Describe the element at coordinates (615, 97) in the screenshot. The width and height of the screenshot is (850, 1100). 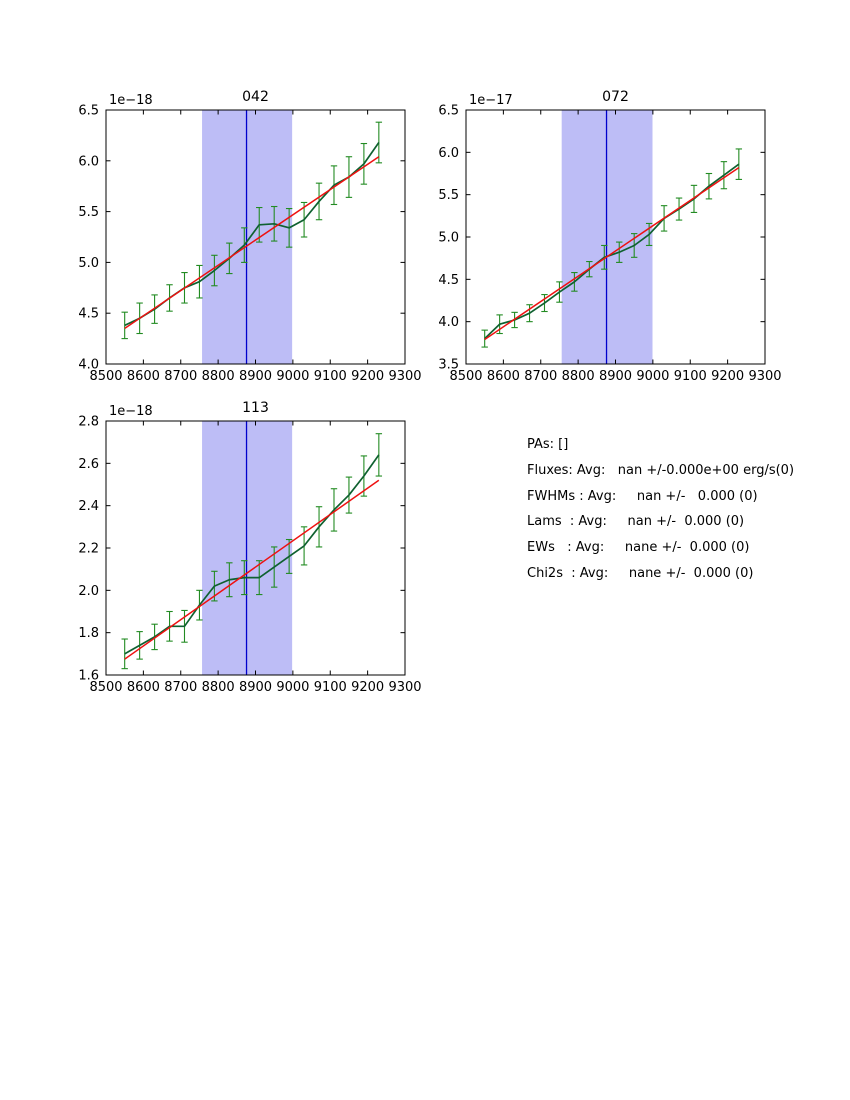
I see `chart-title: 072` at that location.